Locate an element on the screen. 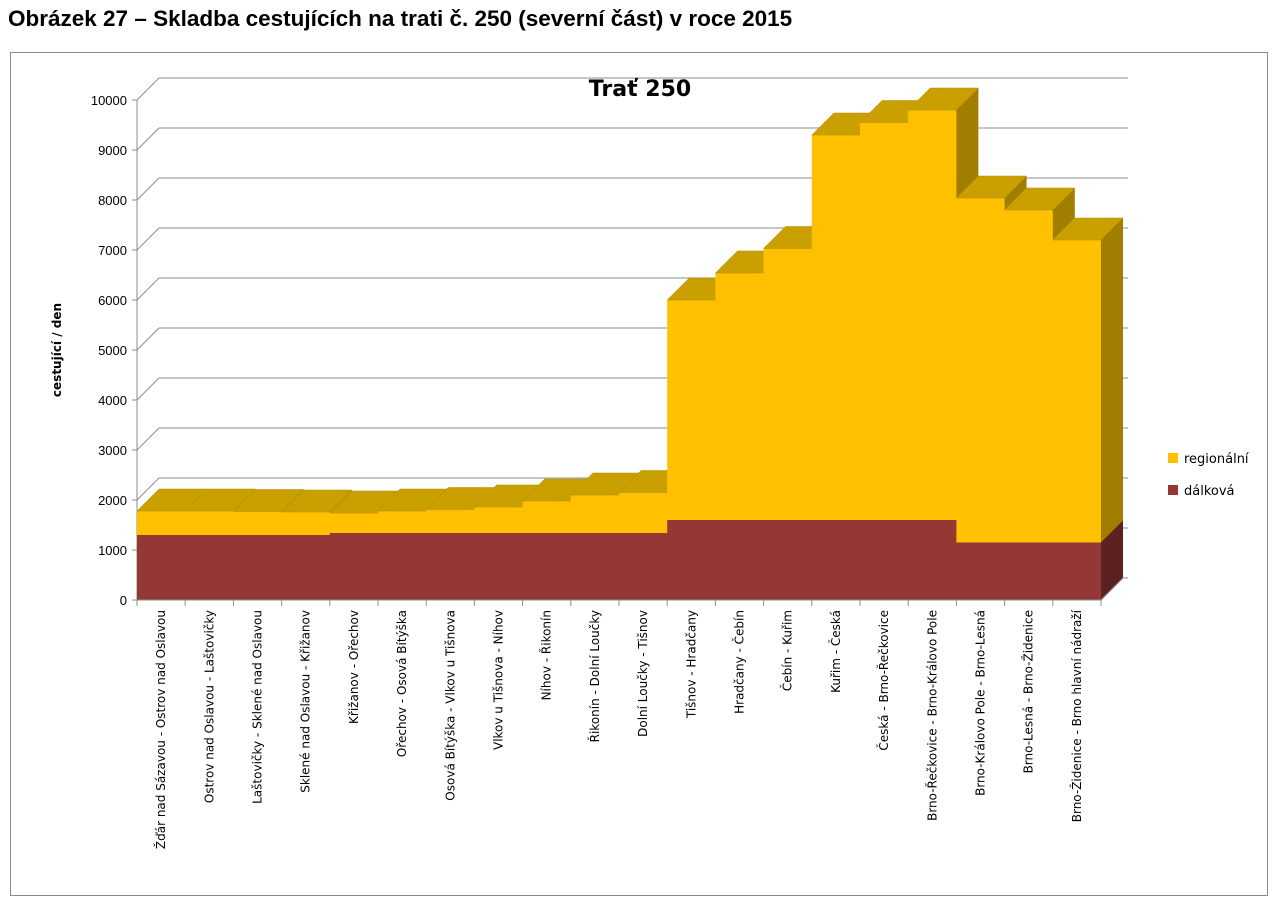 The width and height of the screenshot is (1281, 901). x-tick-label: Brno-Královo Pole - Brno-Lesná is located at coordinates (981, 703).